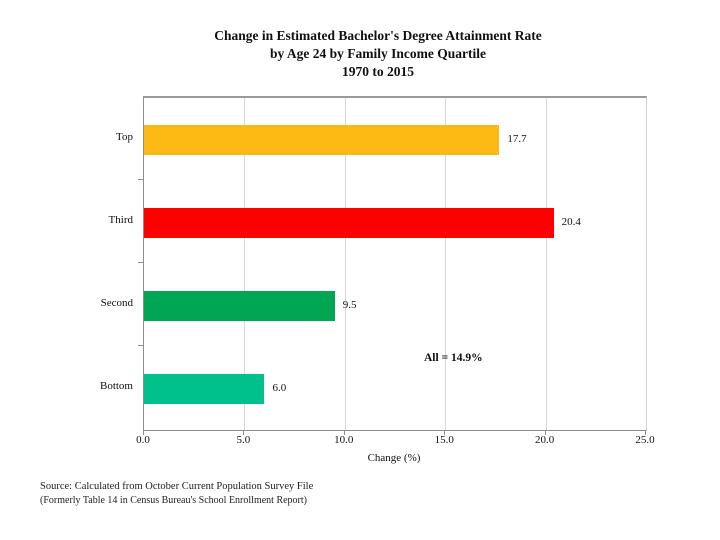 Image resolution: width=720 pixels, height=540 pixels. I want to click on category-label-top: Top, so click(124, 136).